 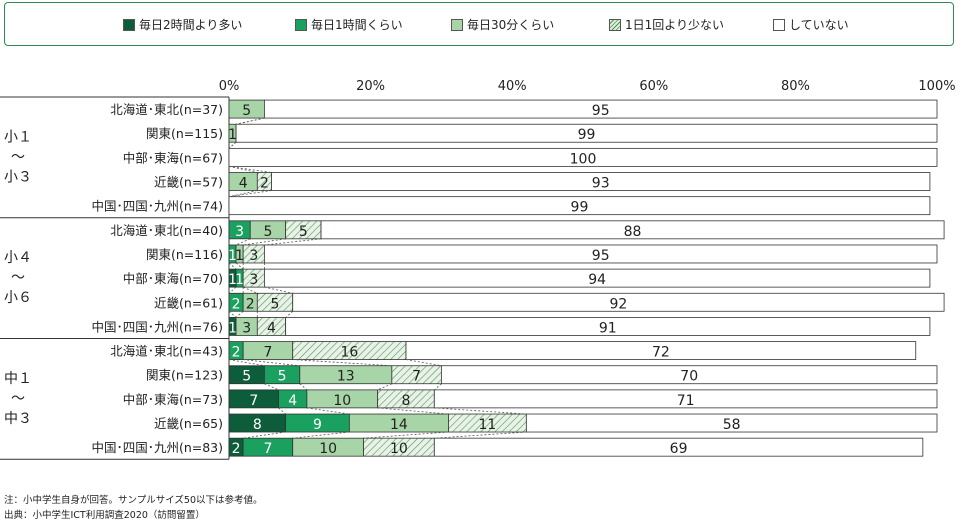 I want to click on data-label: 70, so click(x=689, y=377).